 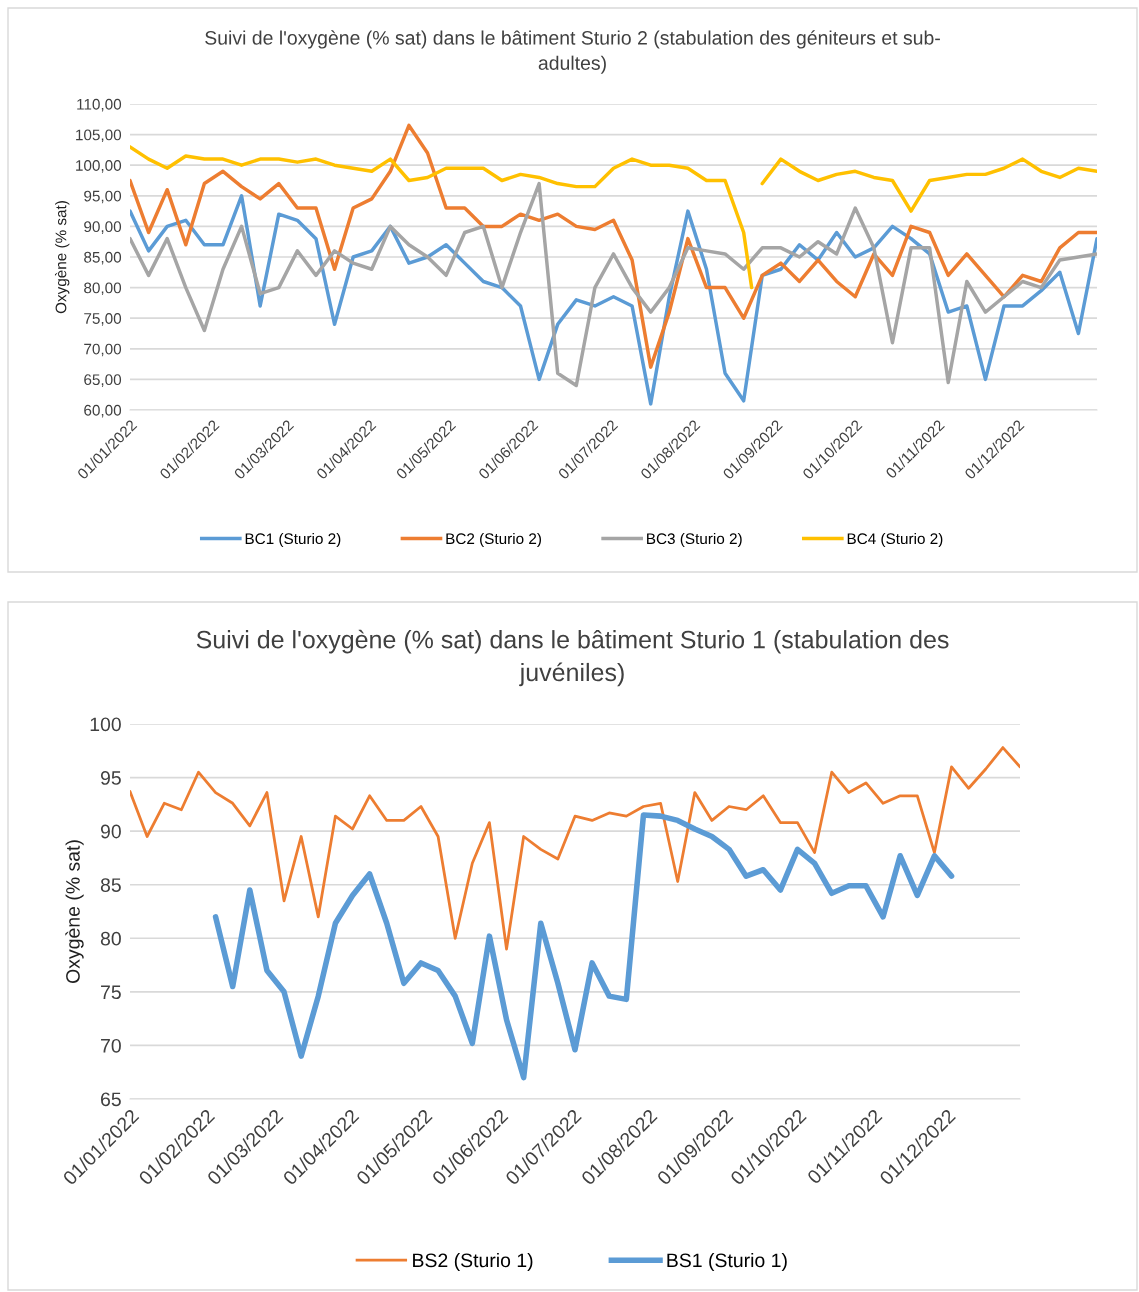 I want to click on y-tick-label: 65, so click(x=111, y=1099).